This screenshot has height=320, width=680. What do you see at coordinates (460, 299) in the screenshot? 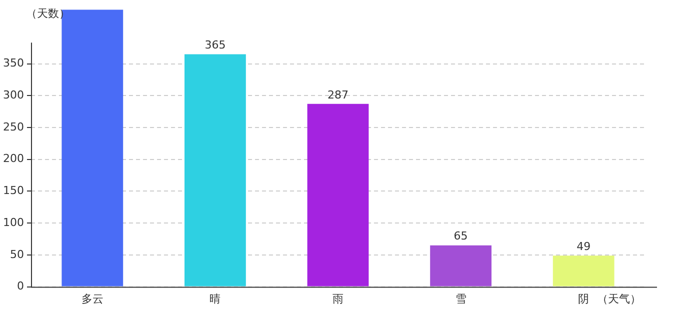
I see `x-tick-label: 雪` at bounding box center [460, 299].